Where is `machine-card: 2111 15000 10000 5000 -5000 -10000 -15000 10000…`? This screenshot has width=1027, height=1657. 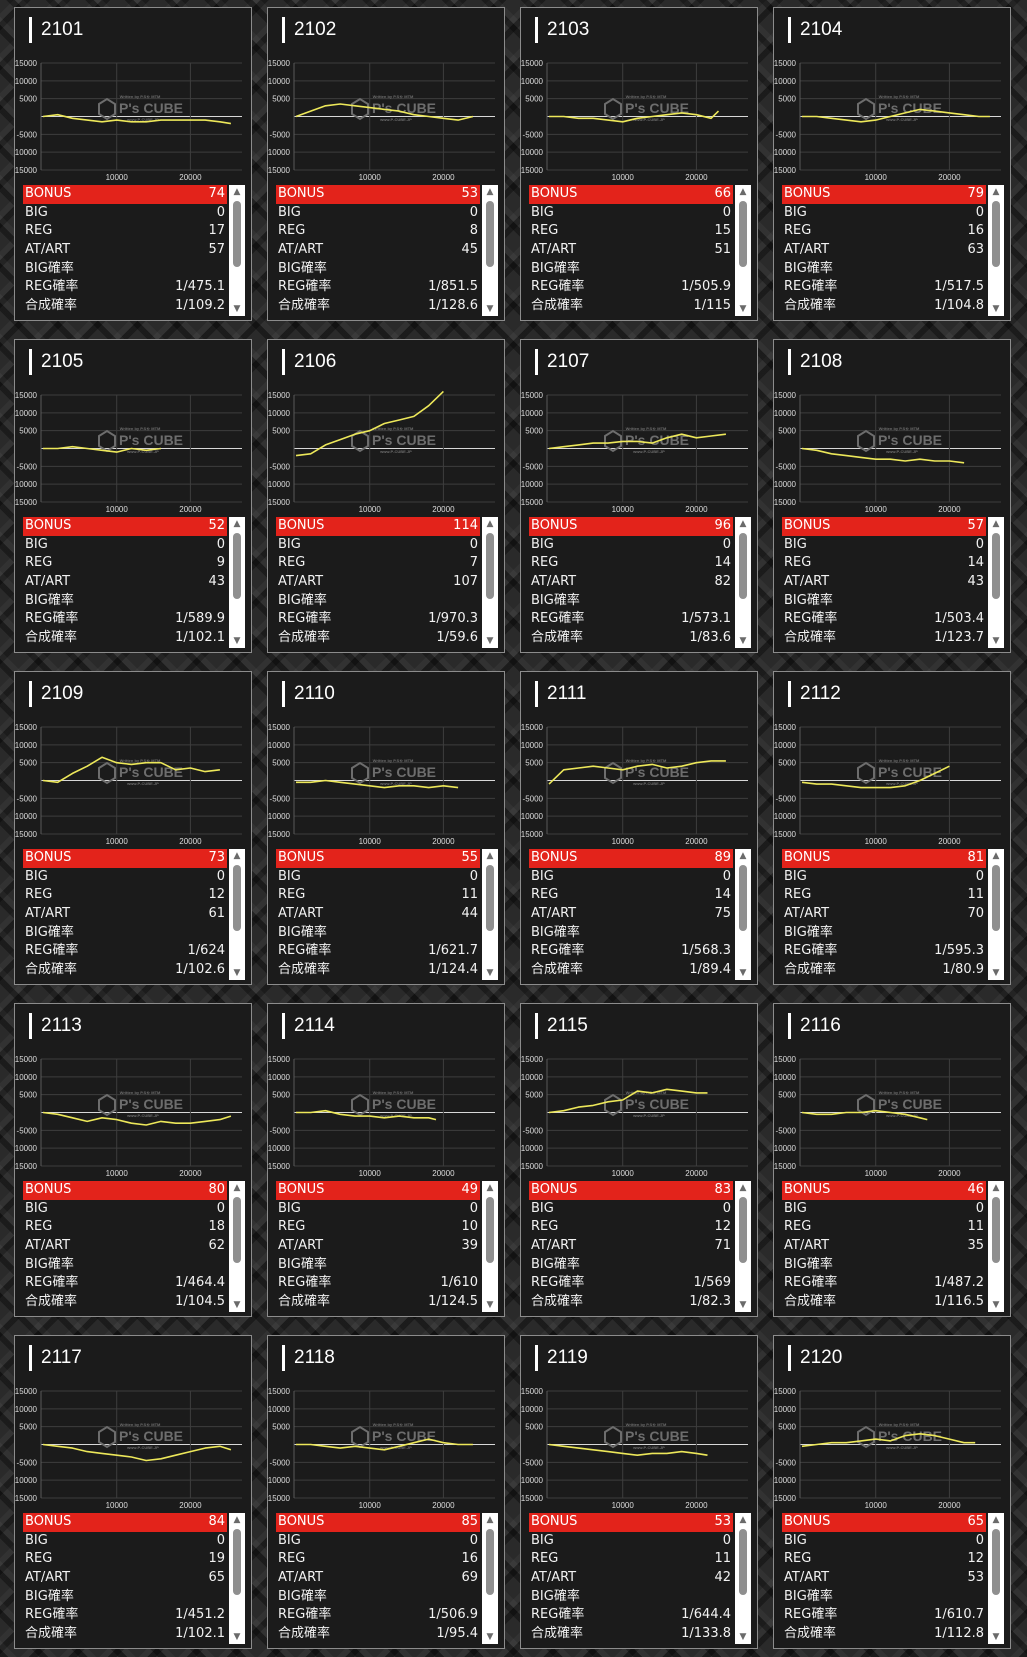 machine-card: 2111 15000 10000 5000 -5000 -10000 -15000 10000… is located at coordinates (639, 828).